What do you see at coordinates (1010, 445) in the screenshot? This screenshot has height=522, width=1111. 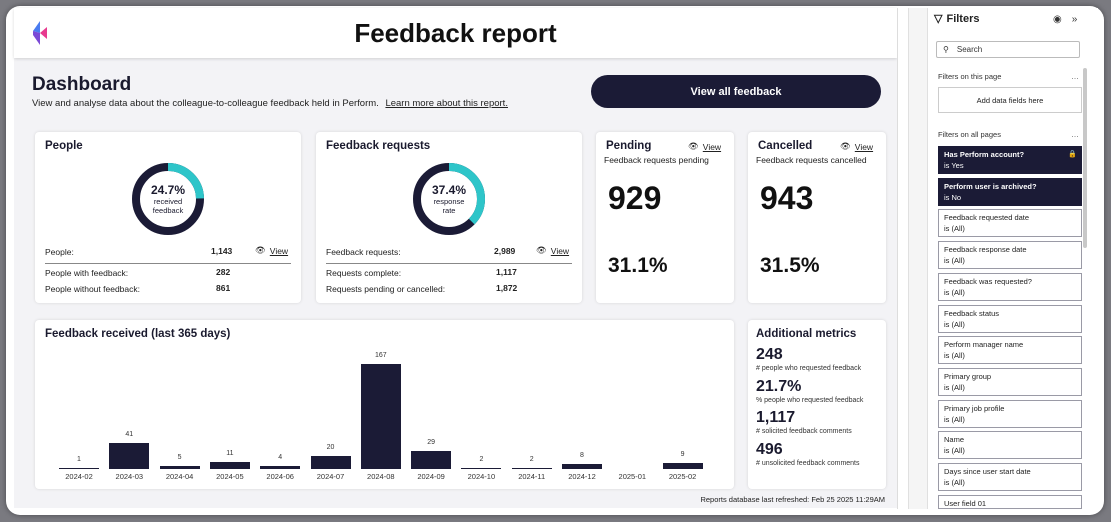 I see `filter-card: Name is (All)` at bounding box center [1010, 445].